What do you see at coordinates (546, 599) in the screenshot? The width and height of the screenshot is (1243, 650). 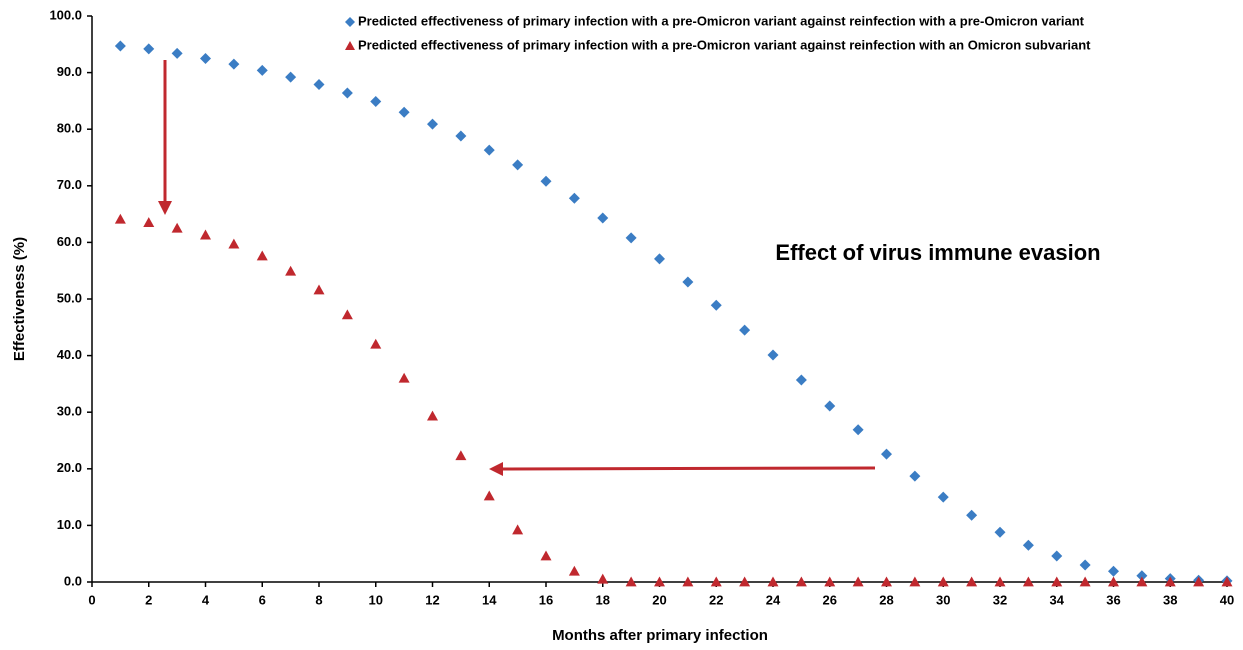 I see `x-tick-label: 16` at bounding box center [546, 599].